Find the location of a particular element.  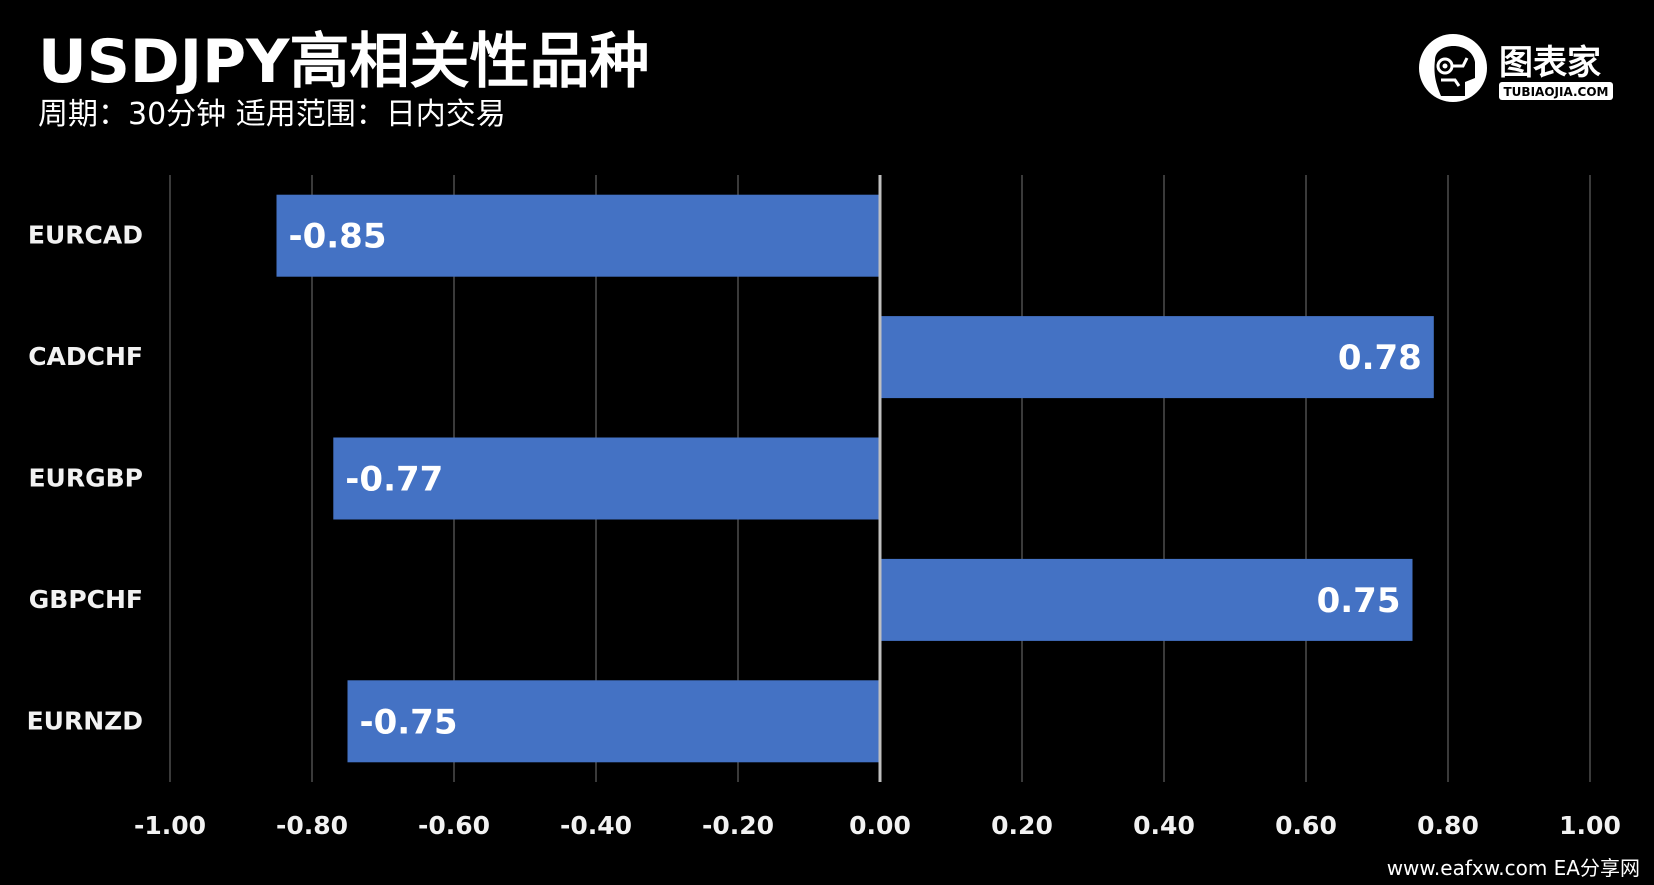

watermark: www.eafxw.com EA分享网 is located at coordinates (1513, 868).